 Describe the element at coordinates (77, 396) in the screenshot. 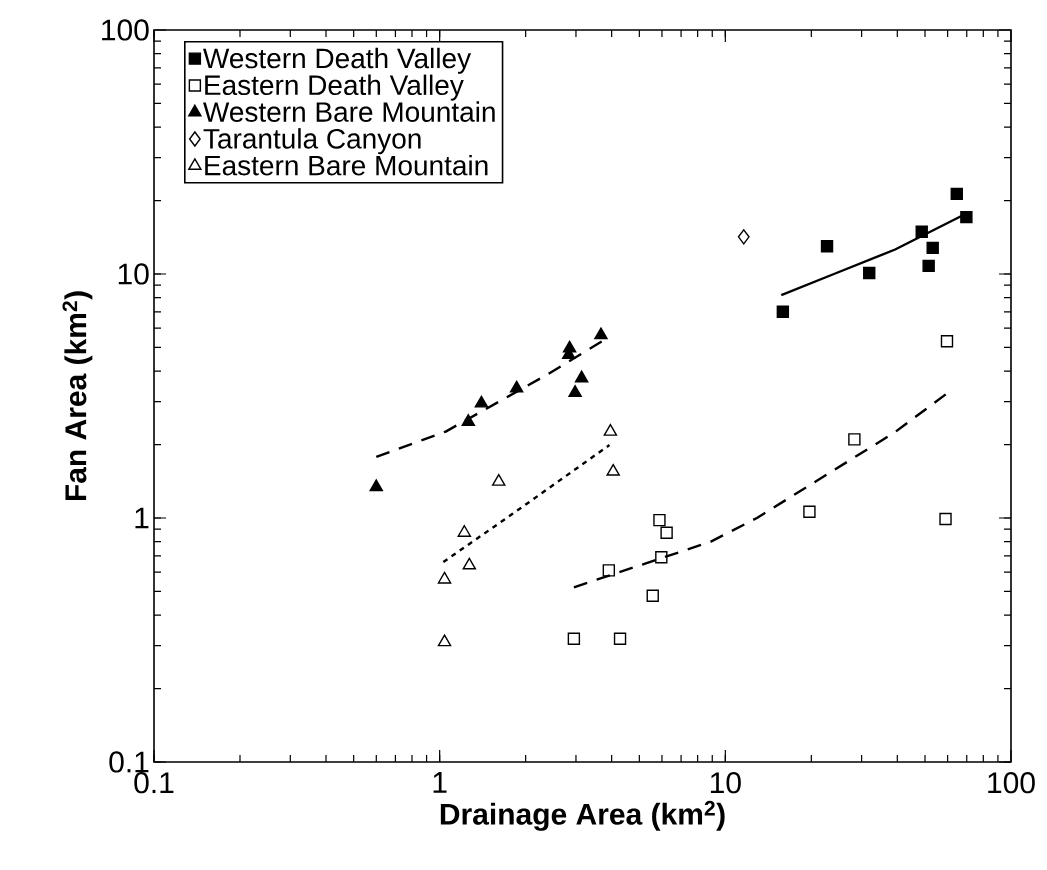

I see `y-axis-title: Fan Area (km$^{2}$)` at that location.